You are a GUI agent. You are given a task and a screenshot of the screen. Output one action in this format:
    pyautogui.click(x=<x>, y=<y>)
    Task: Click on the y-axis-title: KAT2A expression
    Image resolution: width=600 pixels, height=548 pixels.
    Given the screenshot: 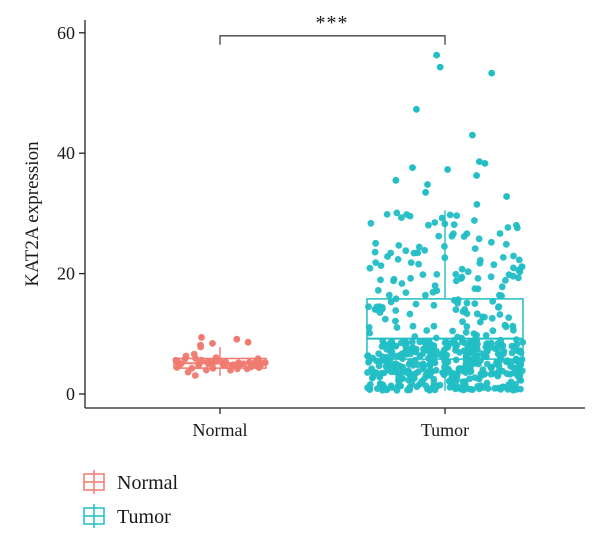 What is the action you would take?
    pyautogui.click(x=32, y=214)
    